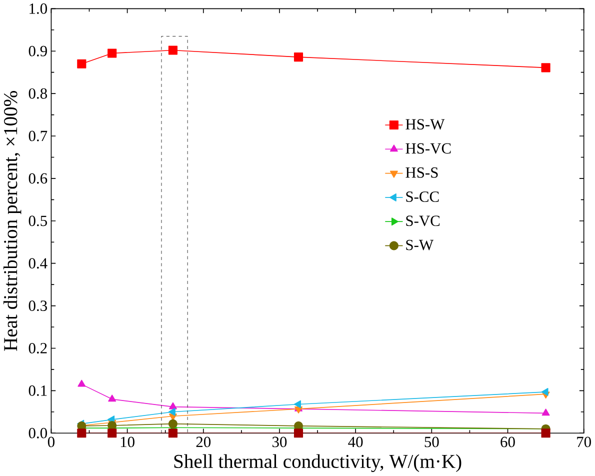  I want to click on y-tick-label: 0.5, so click(37, 221).